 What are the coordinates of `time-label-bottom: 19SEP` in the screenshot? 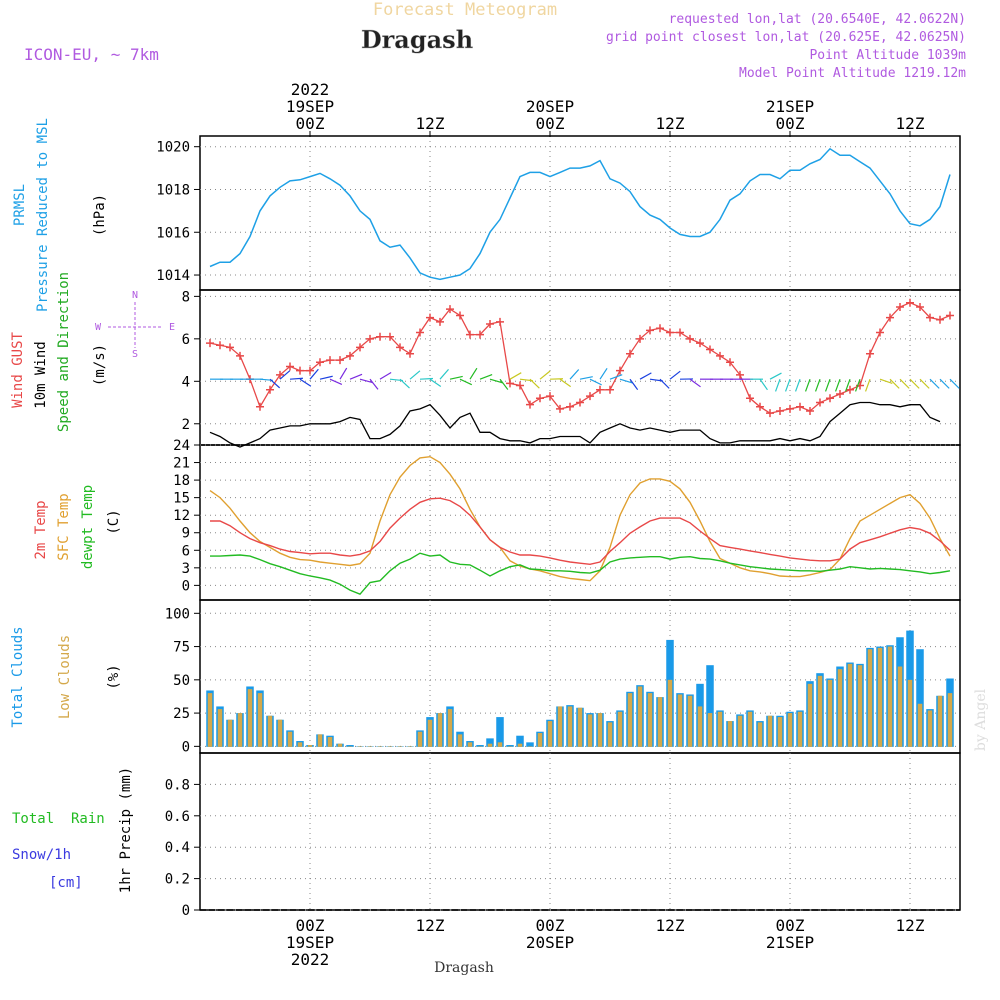 It's located at (310, 942).